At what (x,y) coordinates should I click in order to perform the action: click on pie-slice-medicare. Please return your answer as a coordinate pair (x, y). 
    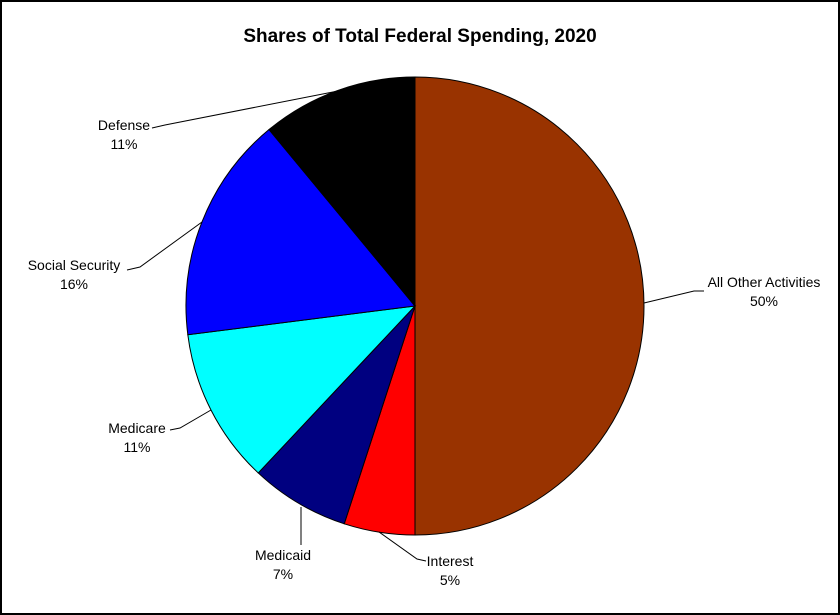
    Looking at the image, I should click on (302, 389).